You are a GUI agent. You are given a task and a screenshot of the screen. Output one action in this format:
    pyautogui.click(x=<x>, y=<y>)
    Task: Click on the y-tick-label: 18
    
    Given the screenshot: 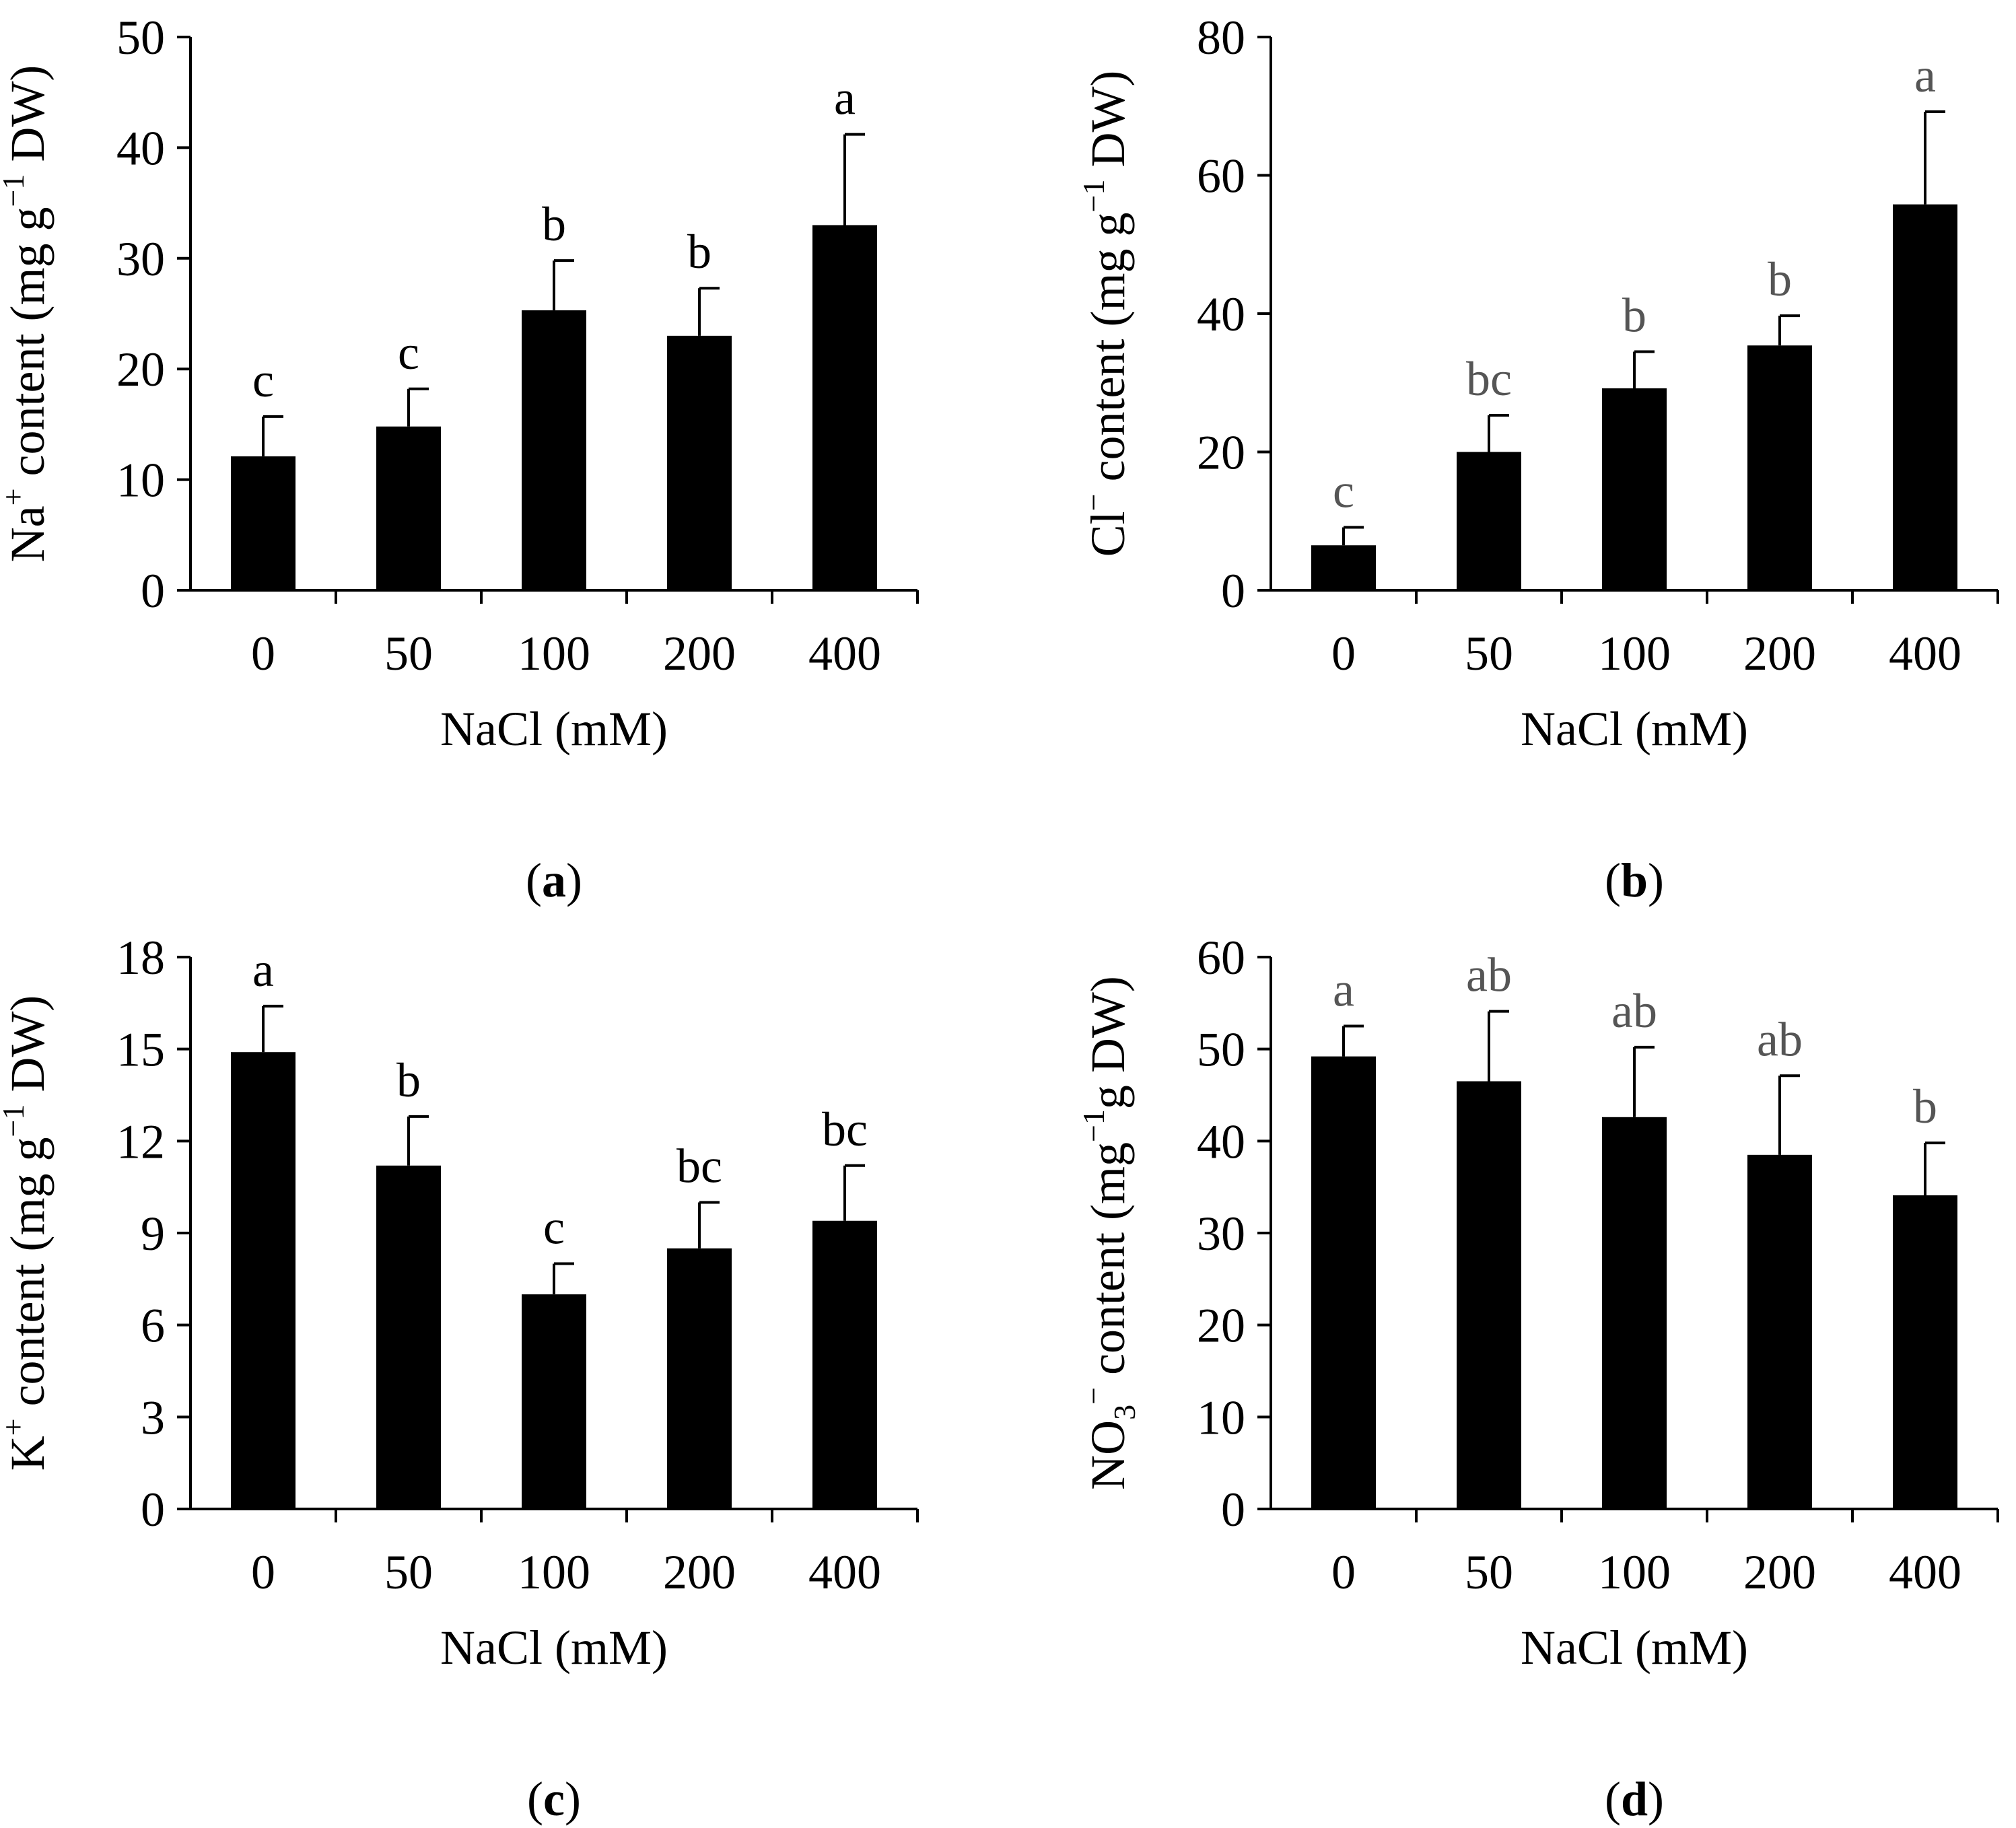 What is the action you would take?
    pyautogui.click(x=140, y=958)
    